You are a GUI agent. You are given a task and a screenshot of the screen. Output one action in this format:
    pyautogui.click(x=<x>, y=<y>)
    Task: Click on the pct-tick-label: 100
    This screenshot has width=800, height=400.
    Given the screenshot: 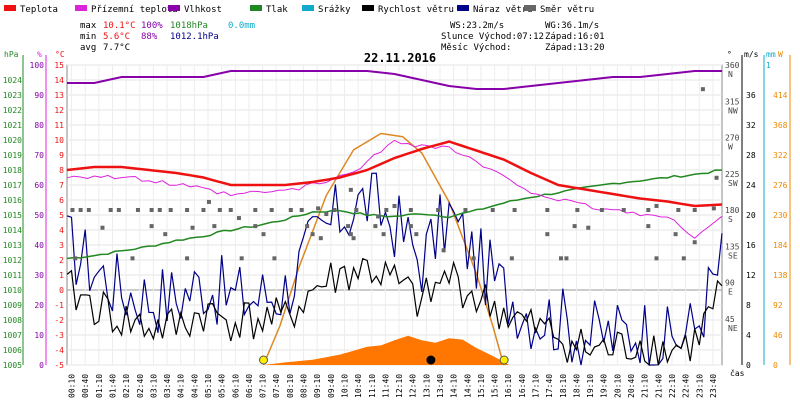 What is the action you would take?
    pyautogui.click(x=37, y=65)
    